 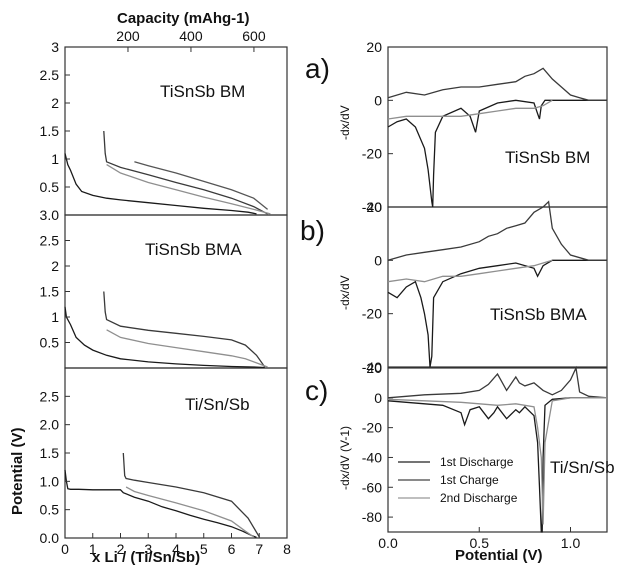 I want to click on right_b-ytick-label-2: 0, so click(x=378, y=260).